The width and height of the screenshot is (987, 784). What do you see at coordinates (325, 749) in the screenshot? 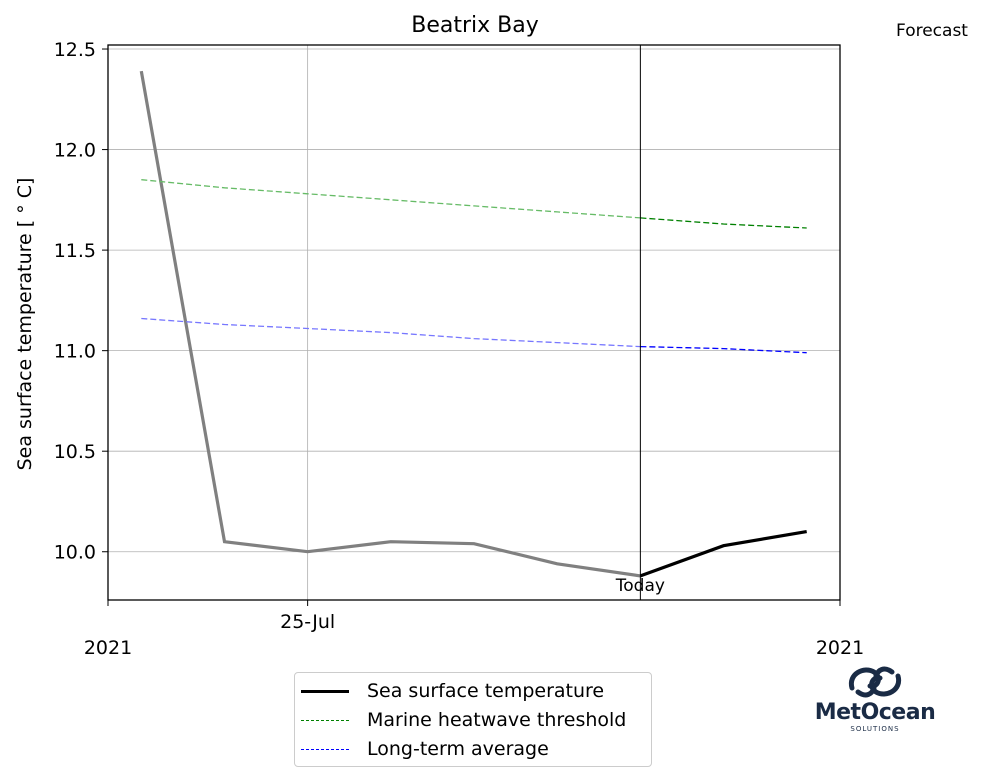
I see `legend-swatch-average` at bounding box center [325, 749].